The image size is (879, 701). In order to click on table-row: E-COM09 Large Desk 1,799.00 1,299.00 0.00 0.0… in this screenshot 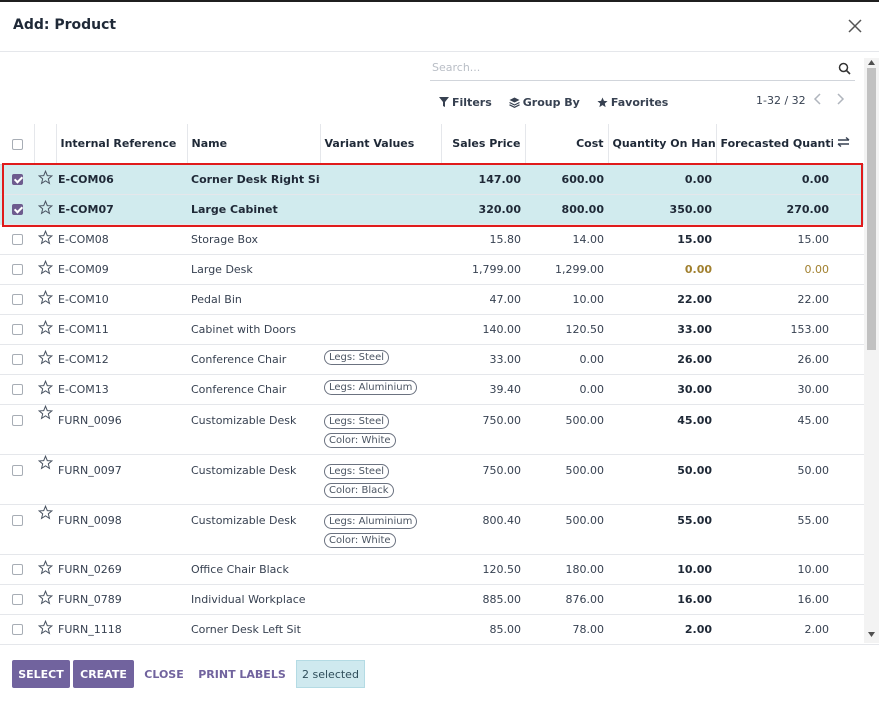, I will do `click(432, 269)`.